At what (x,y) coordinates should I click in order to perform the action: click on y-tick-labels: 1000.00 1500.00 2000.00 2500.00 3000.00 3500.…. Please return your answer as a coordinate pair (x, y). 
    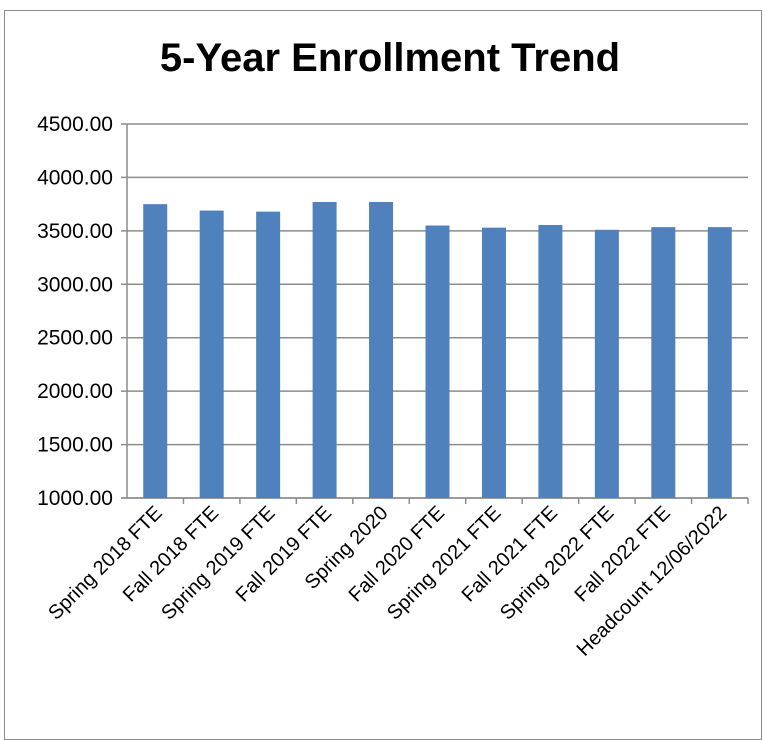
    Looking at the image, I should click on (75, 311).